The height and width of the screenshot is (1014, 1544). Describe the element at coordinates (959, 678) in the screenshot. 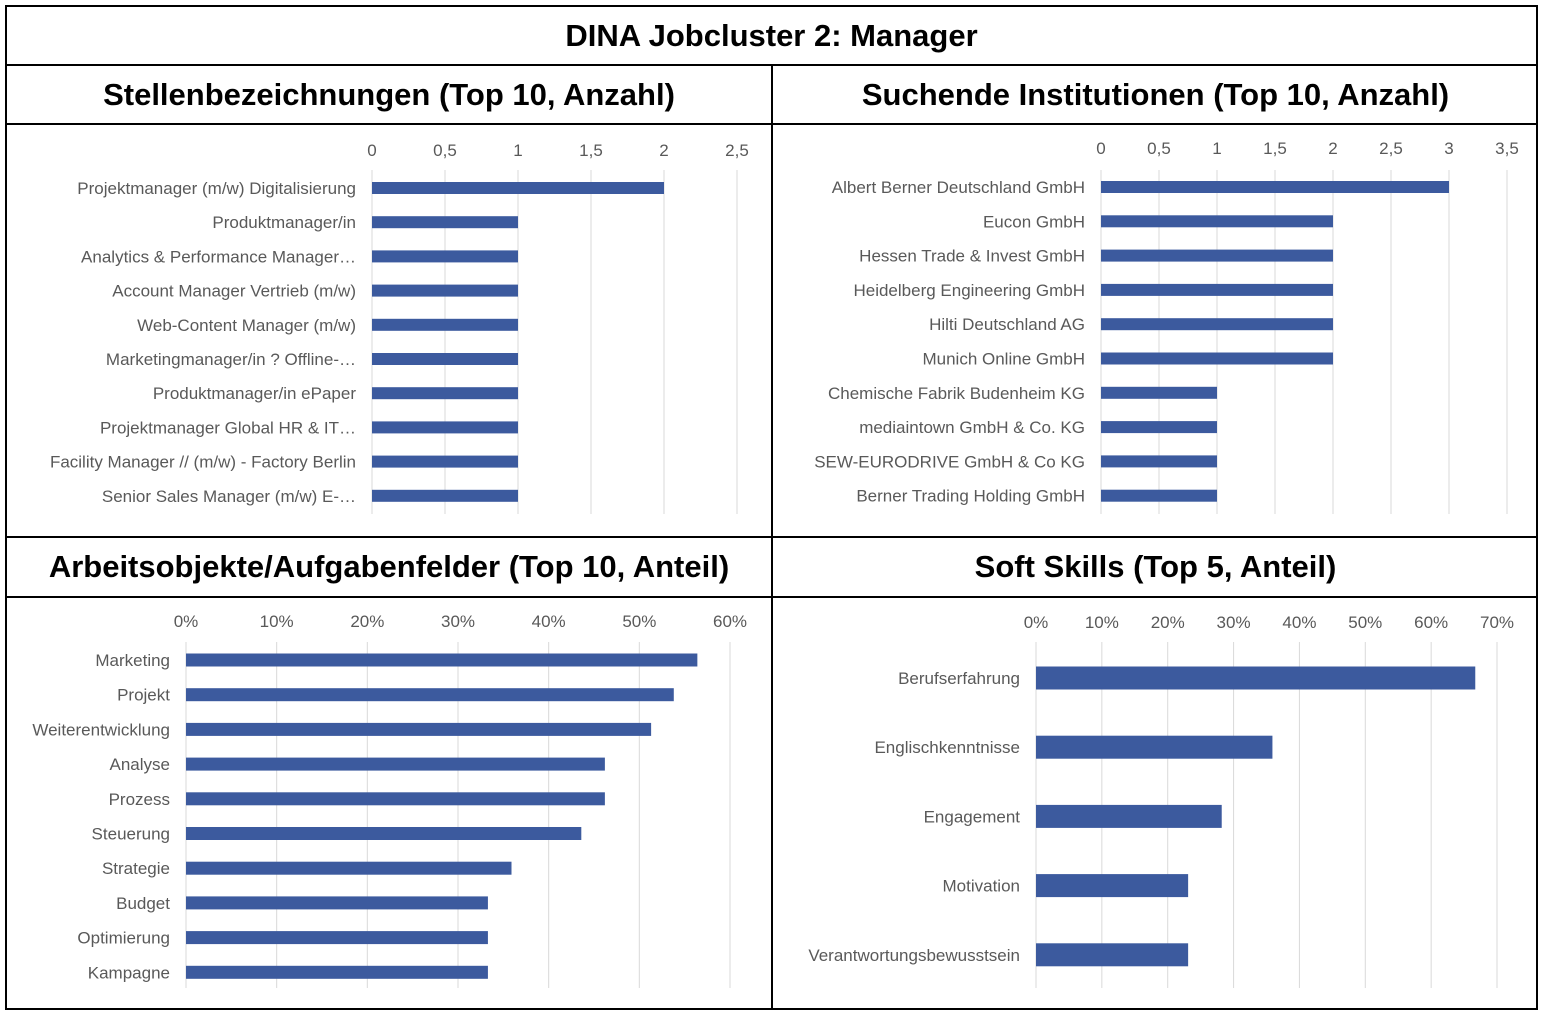

I see `category-label: Berufserfahrung` at that location.